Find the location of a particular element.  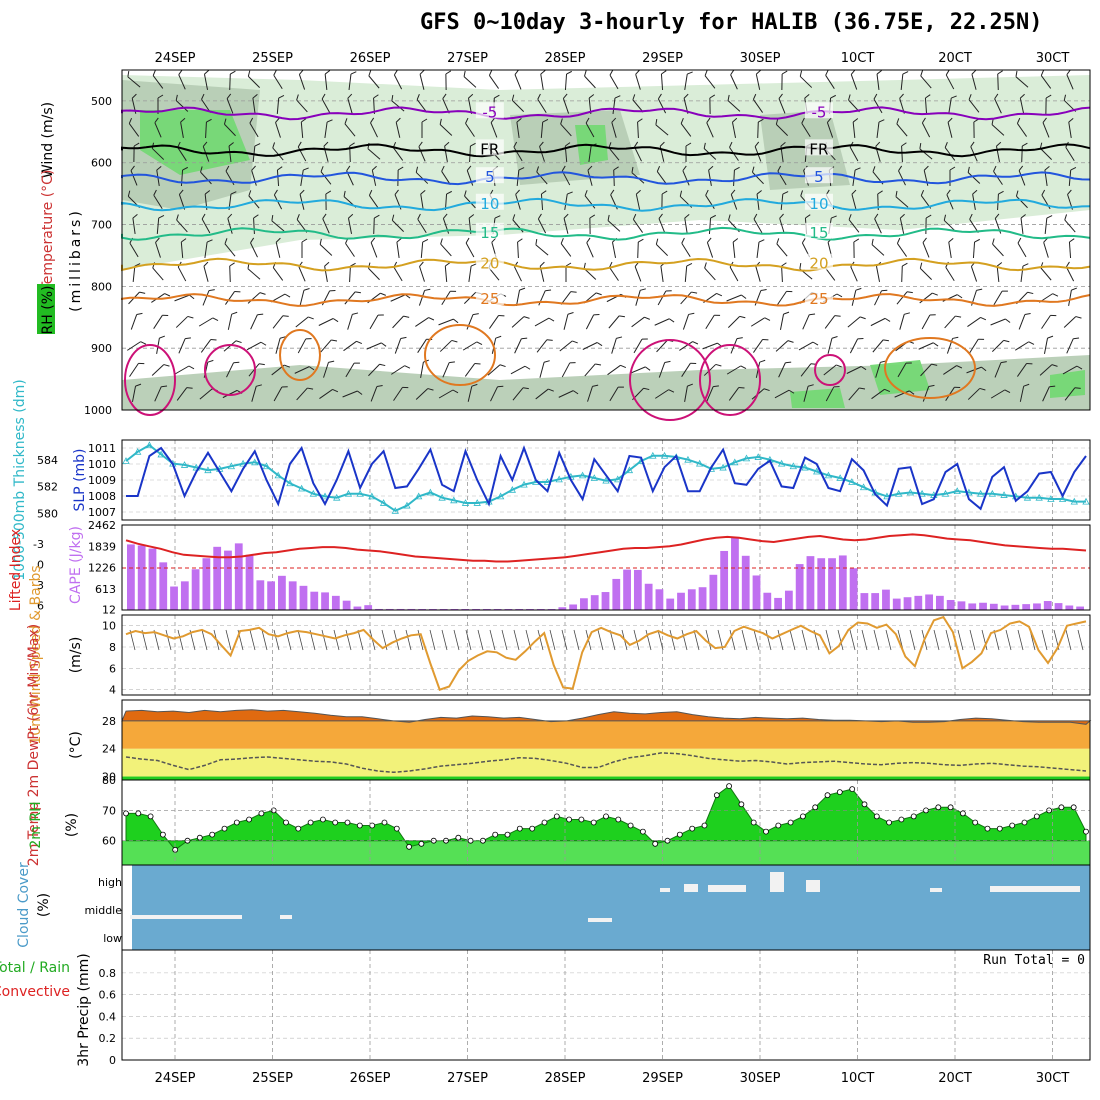

cape-tick: 2462 is located at coordinates (102, 525).